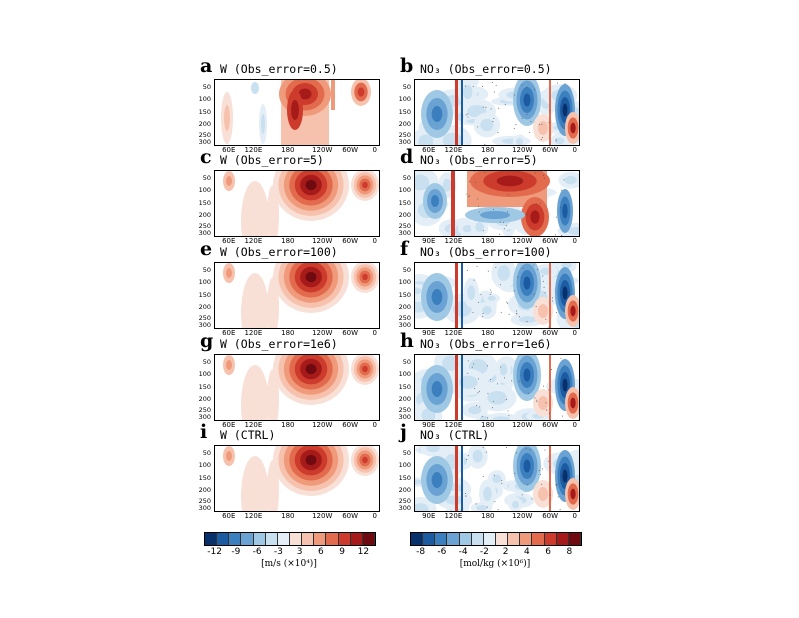  I want to click on colorbar-tick: 6, so click(548, 552).